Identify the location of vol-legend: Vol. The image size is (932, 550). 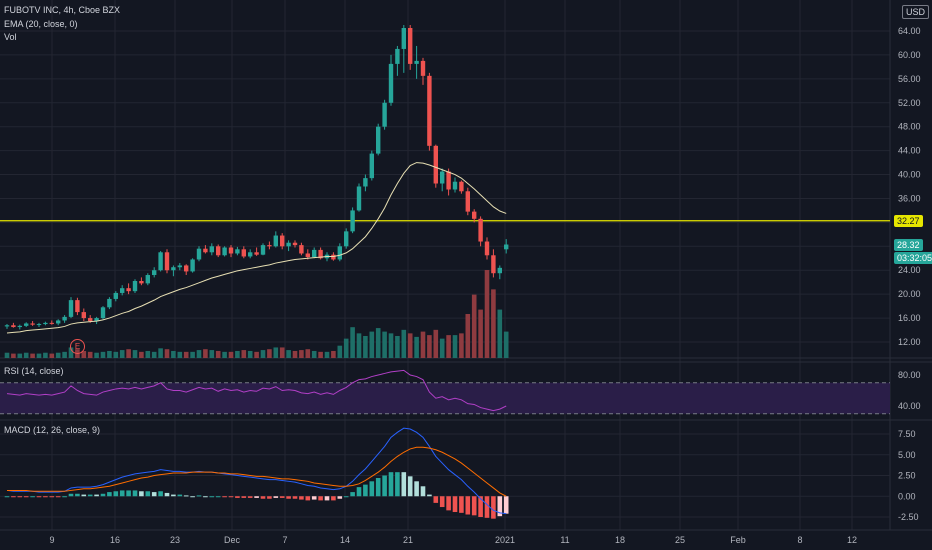
(10, 37).